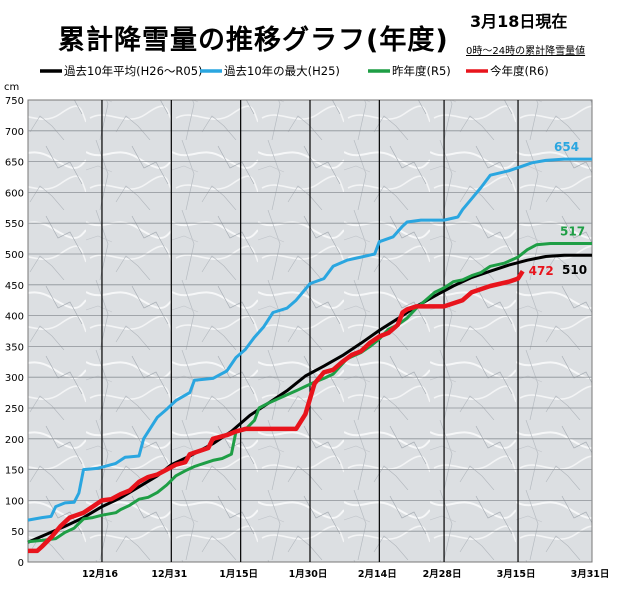 The image size is (640, 594). I want to click on x-tick-label: 2月14日, so click(377, 574).